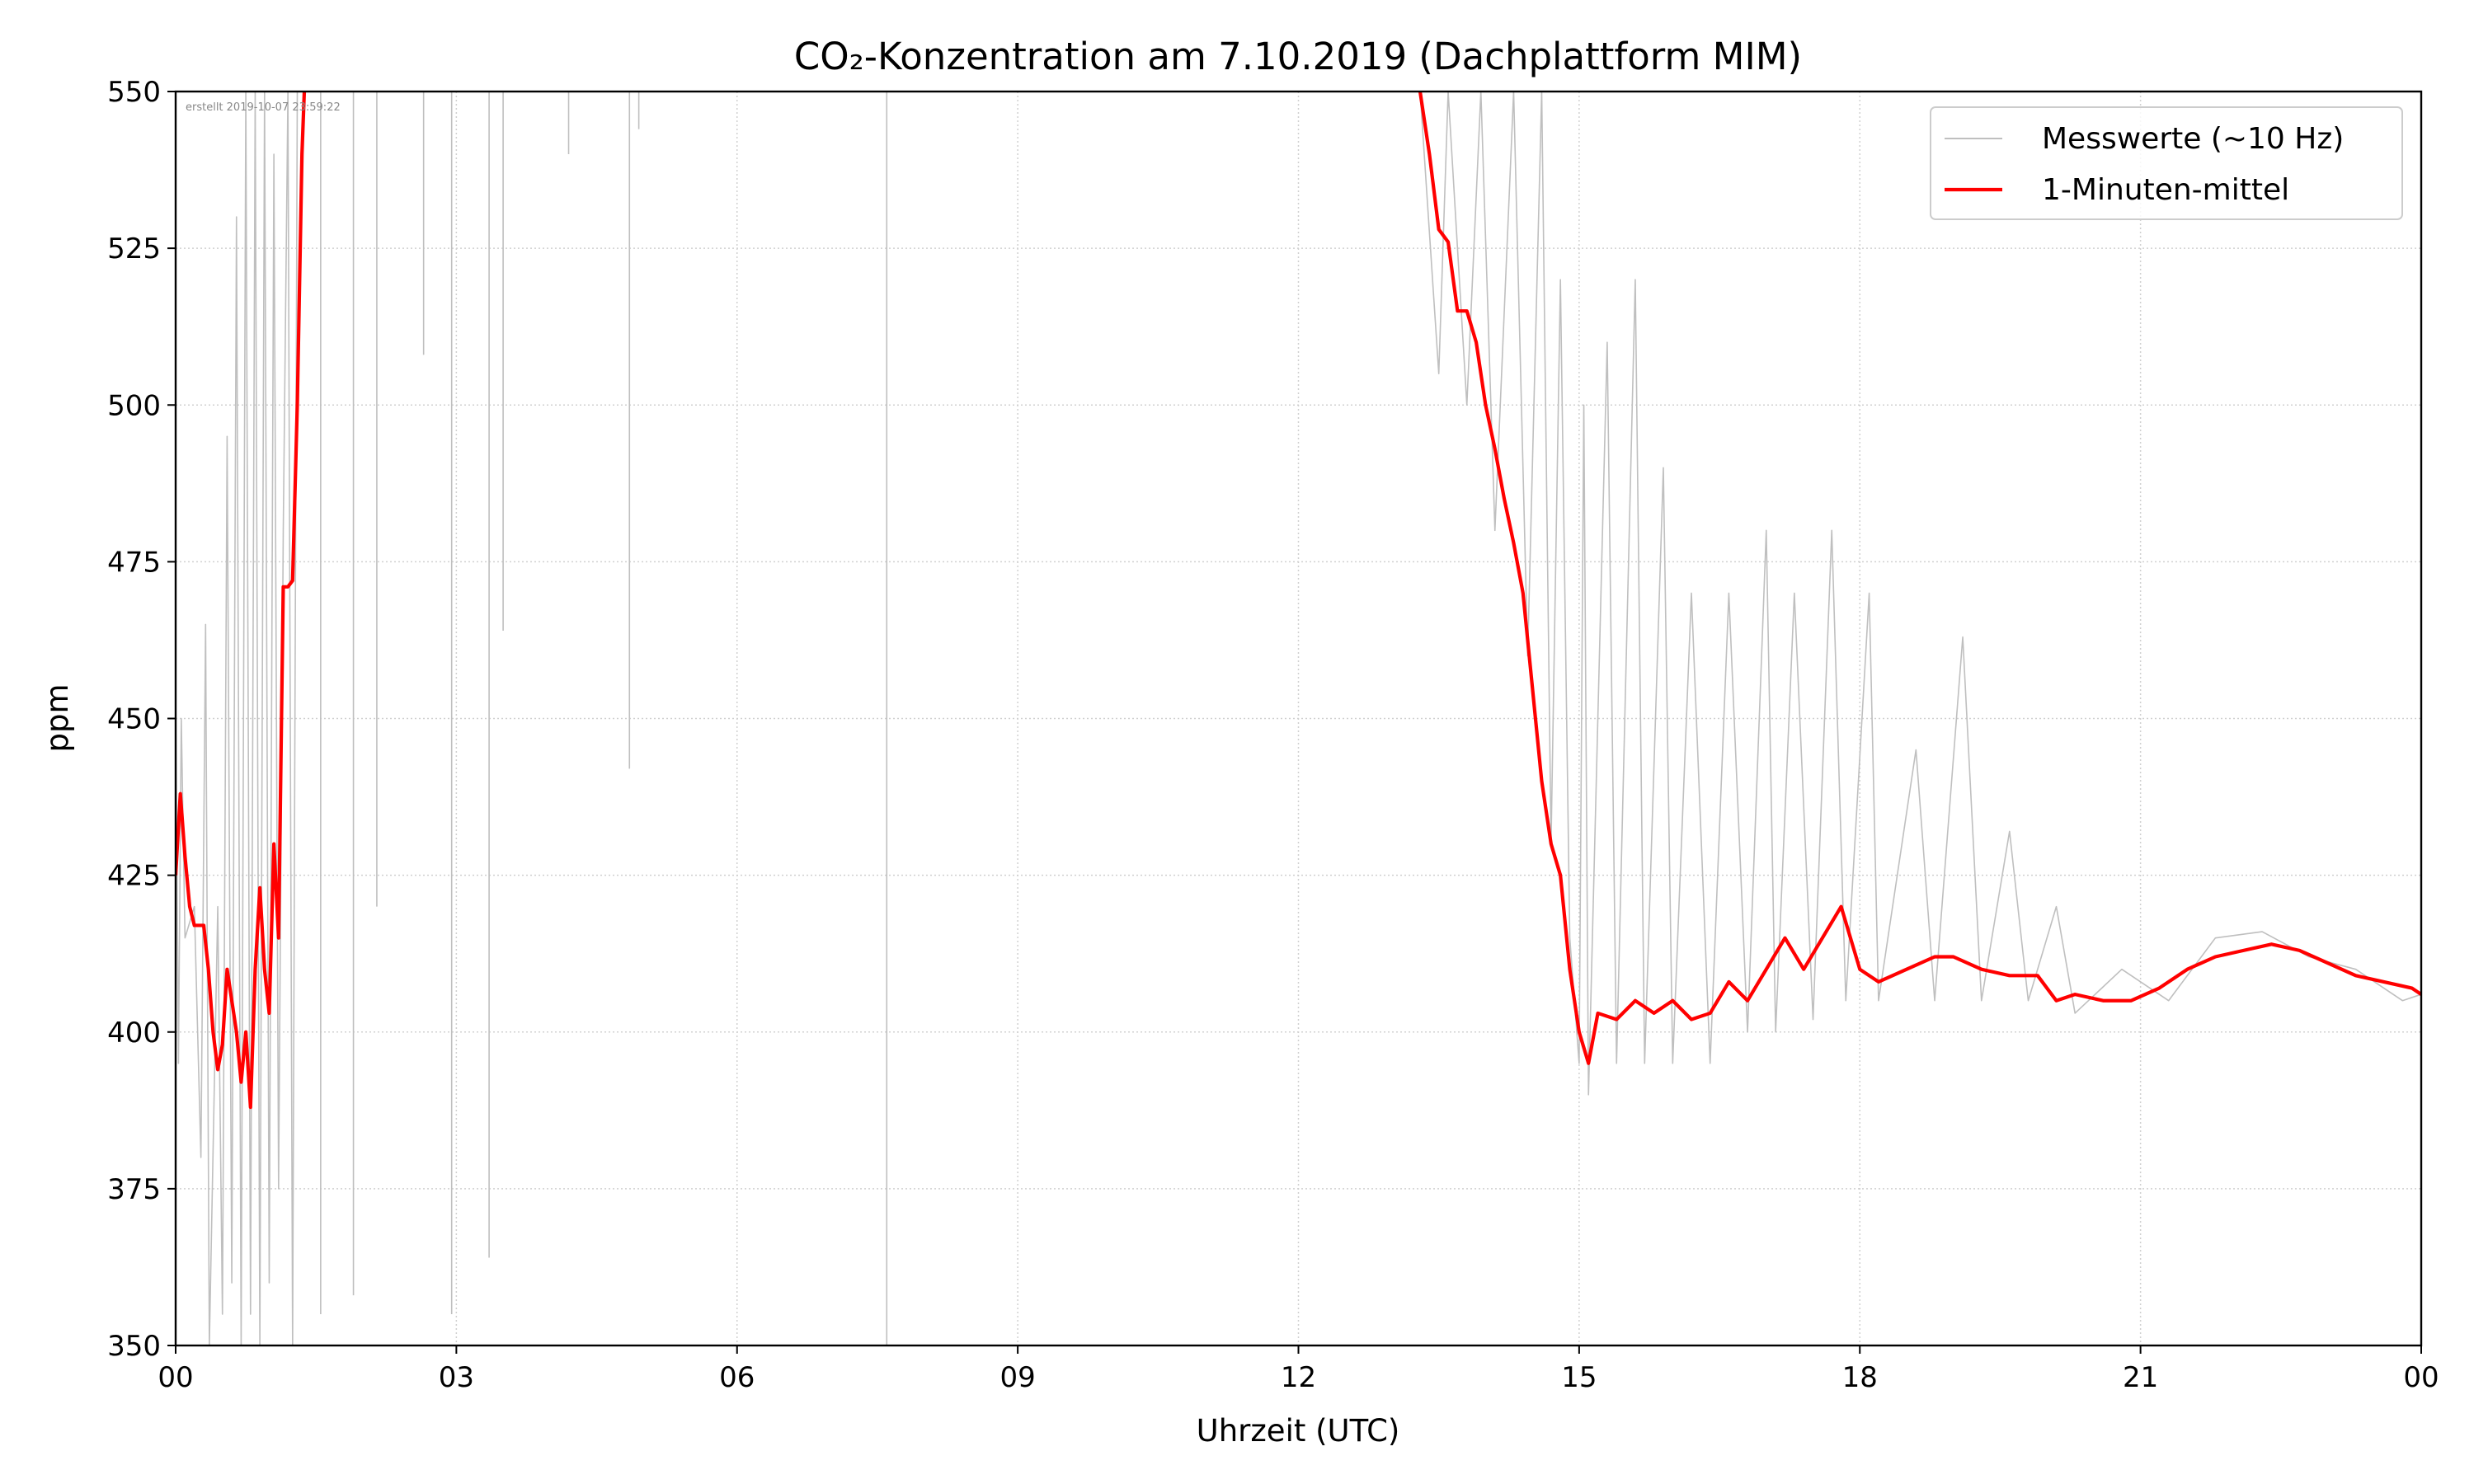 Image resolution: width=2474 pixels, height=1484 pixels. Describe the element at coordinates (2165, 190) in the screenshot. I see `legend-label: 1-Minuten-mittel` at that location.